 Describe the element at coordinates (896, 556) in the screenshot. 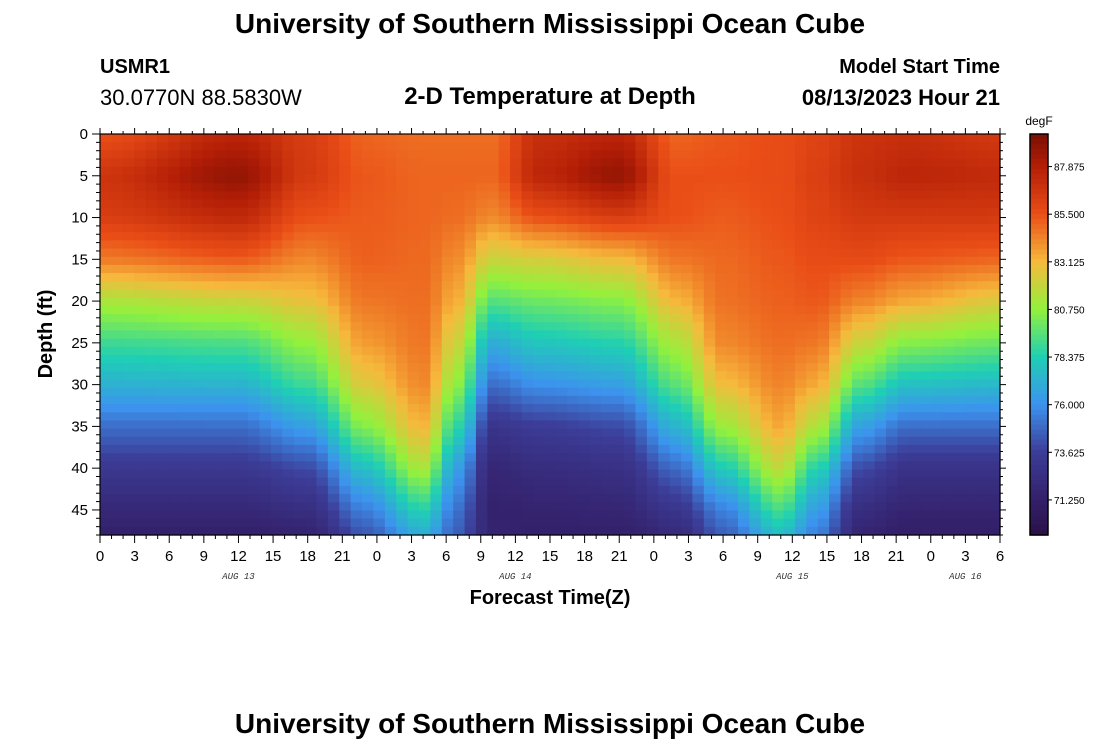

I see `x-tick-label: 21` at that location.